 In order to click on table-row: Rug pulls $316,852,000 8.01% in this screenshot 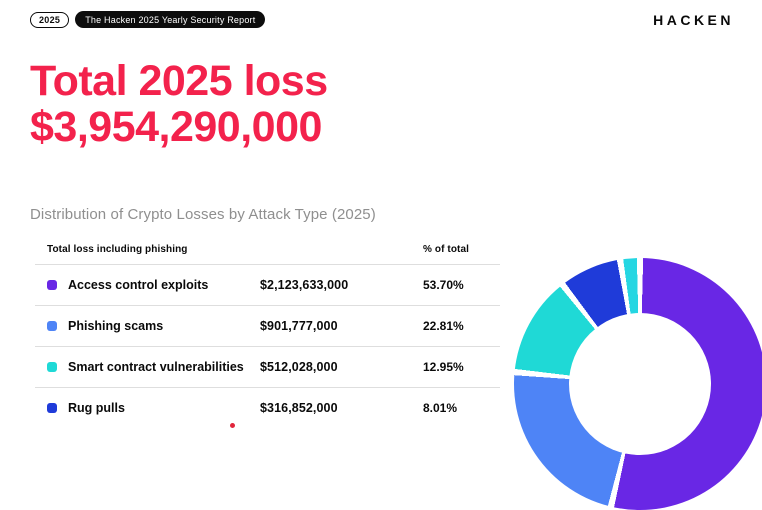, I will do `click(267, 407)`.